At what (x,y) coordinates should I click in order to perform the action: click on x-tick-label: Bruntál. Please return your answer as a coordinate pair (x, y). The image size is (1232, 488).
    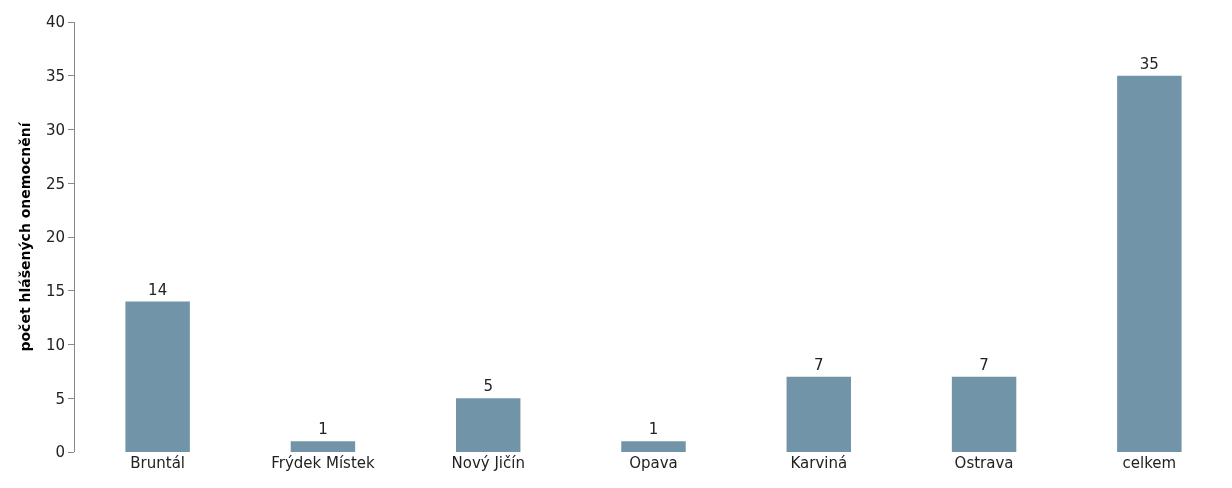
    Looking at the image, I should click on (157, 463).